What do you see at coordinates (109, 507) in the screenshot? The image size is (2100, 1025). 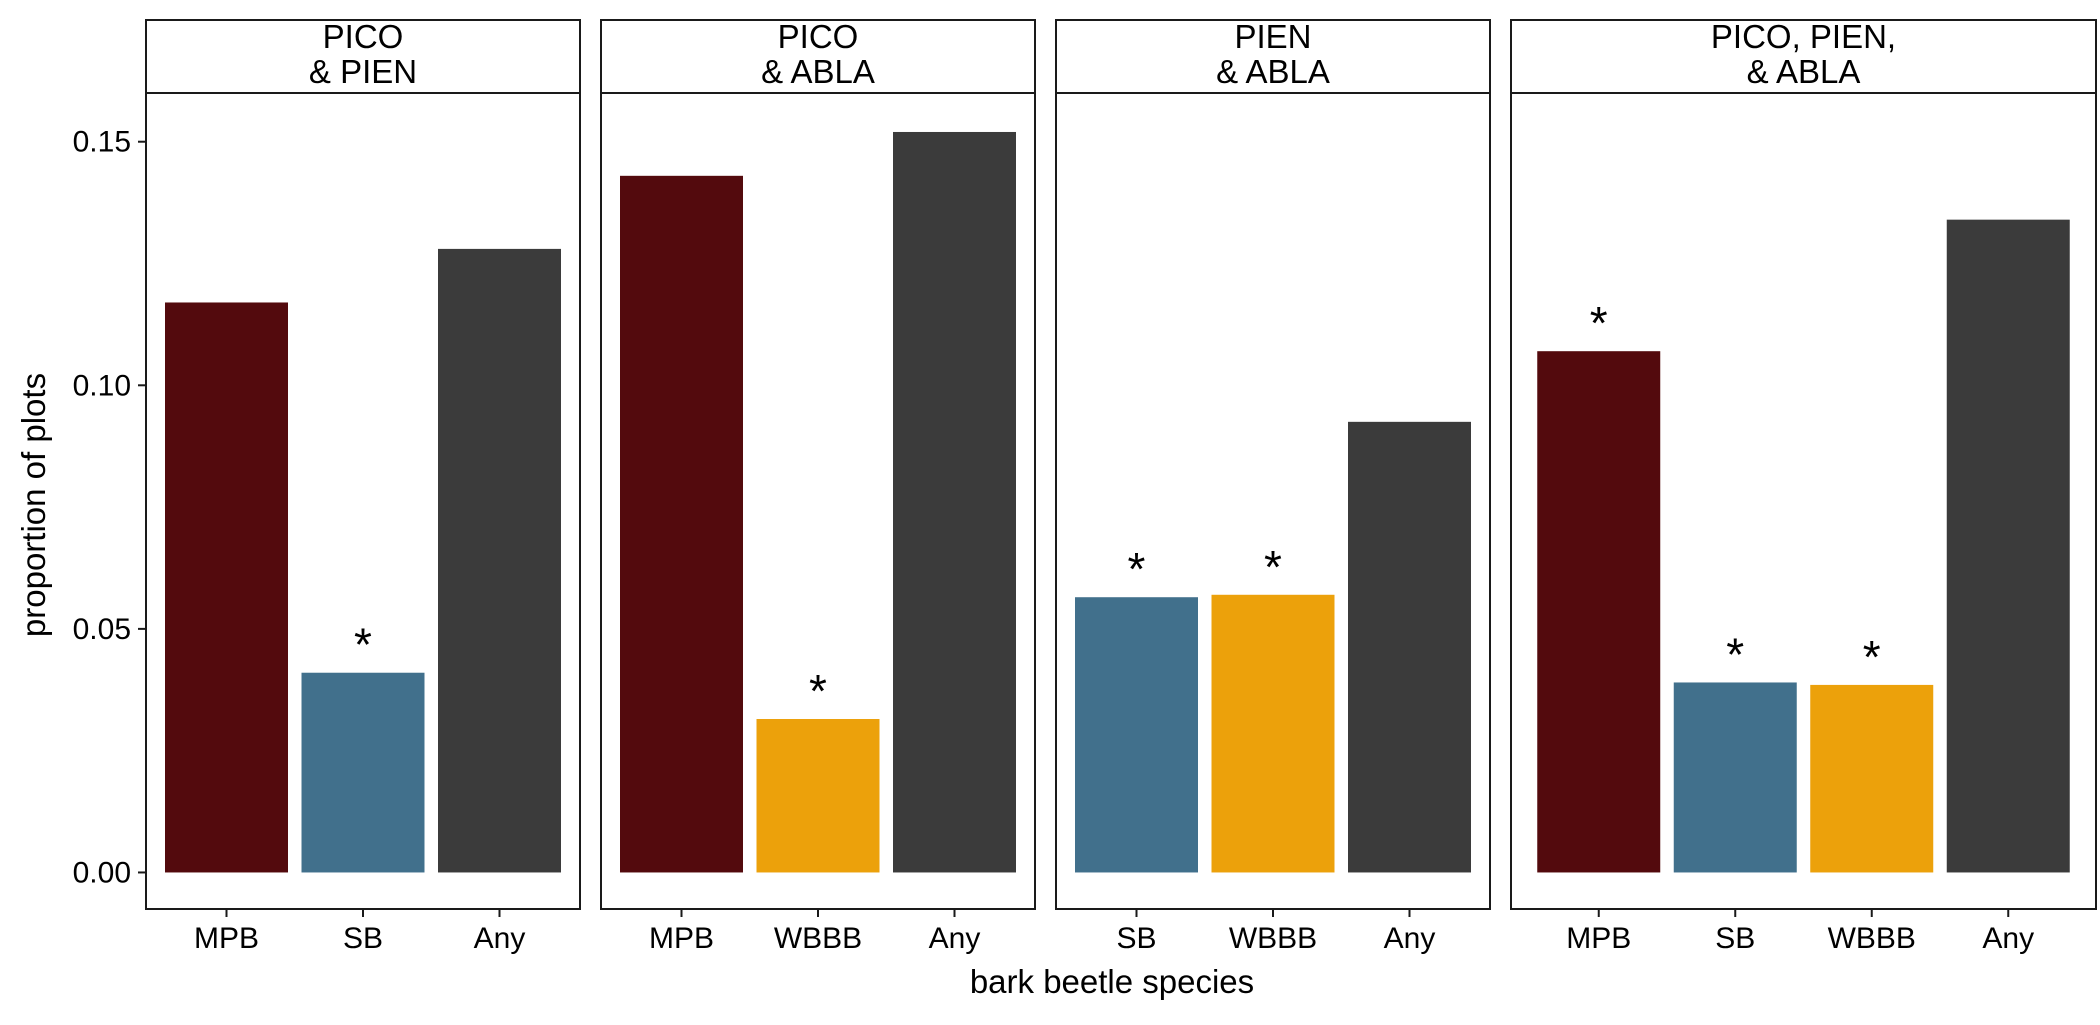 I see `y-axis: 0.00 0.05 0.10 0.15` at bounding box center [109, 507].